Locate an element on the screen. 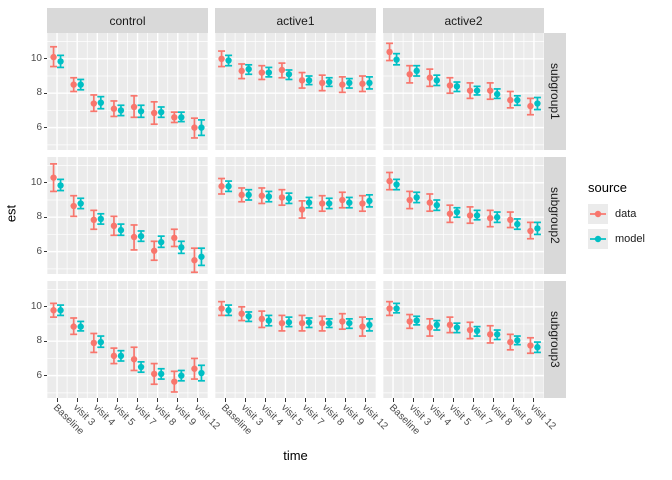 The height and width of the screenshot is (480, 672). panel-control-subgroup1 is located at coordinates (127, 91).